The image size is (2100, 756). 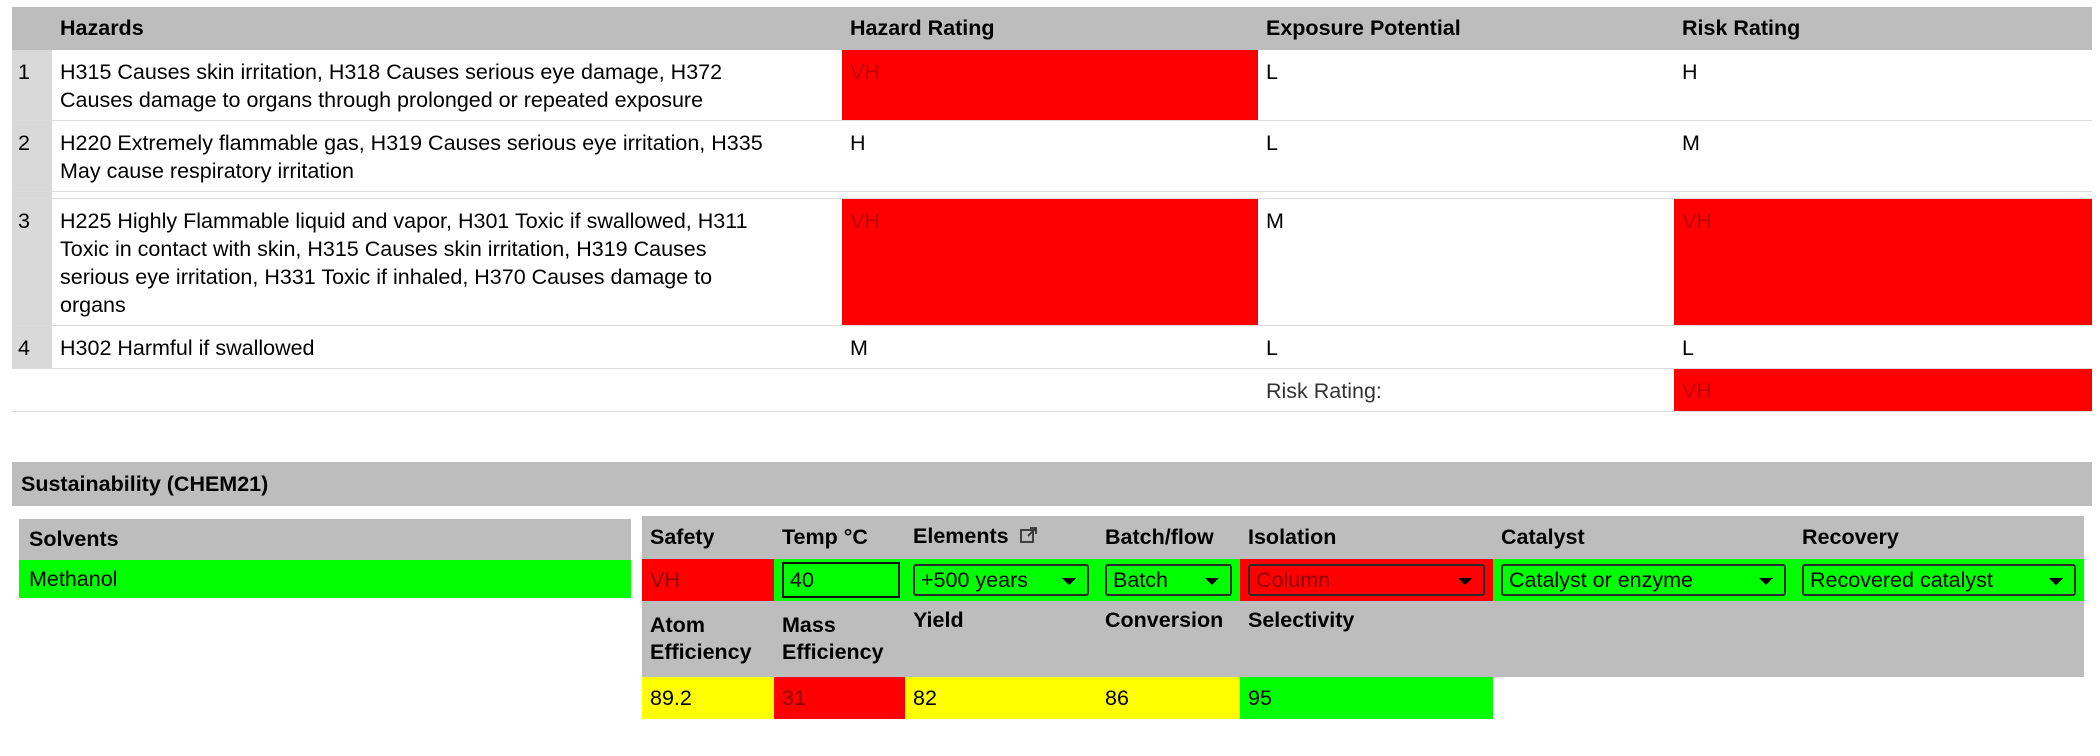 I want to click on risk-cell: VH, so click(x=1883, y=262).